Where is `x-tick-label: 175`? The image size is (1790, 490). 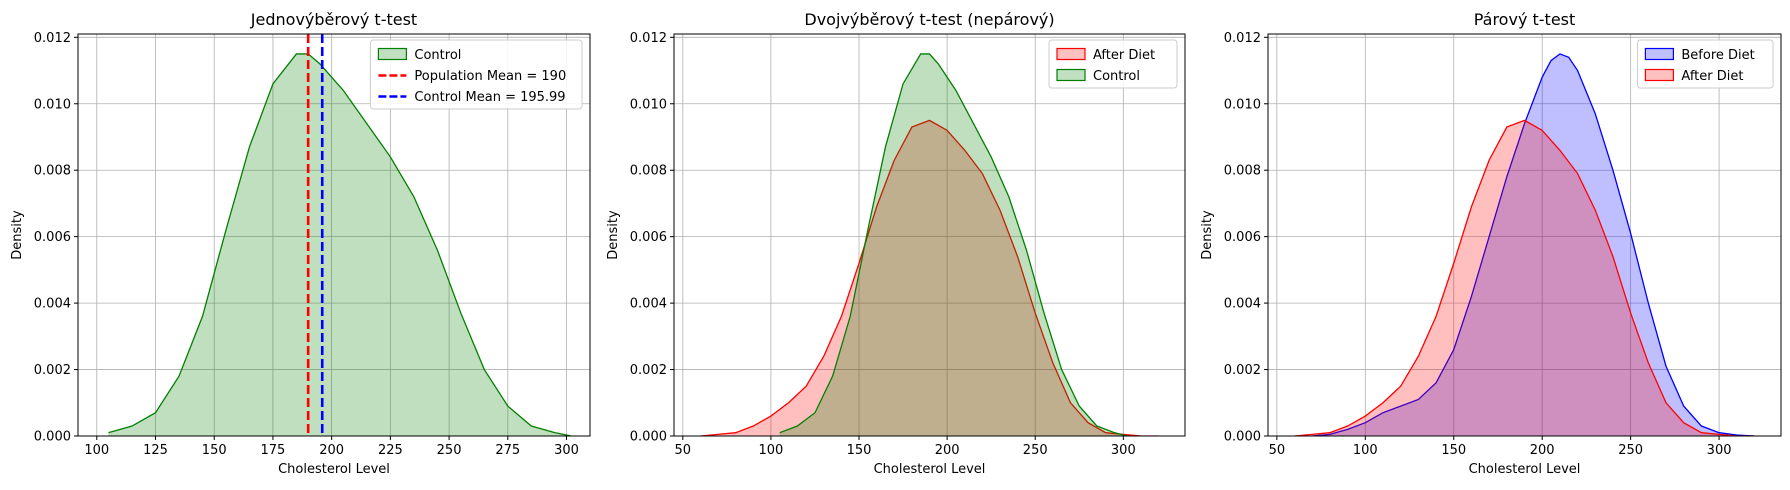 x-tick-label: 175 is located at coordinates (273, 450).